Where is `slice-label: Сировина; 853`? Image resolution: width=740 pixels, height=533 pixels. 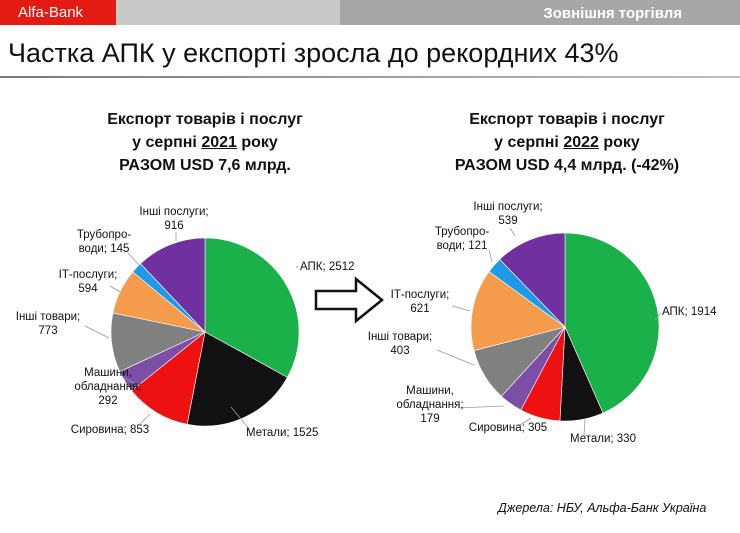
slice-label: Сировина; 853 is located at coordinates (110, 430).